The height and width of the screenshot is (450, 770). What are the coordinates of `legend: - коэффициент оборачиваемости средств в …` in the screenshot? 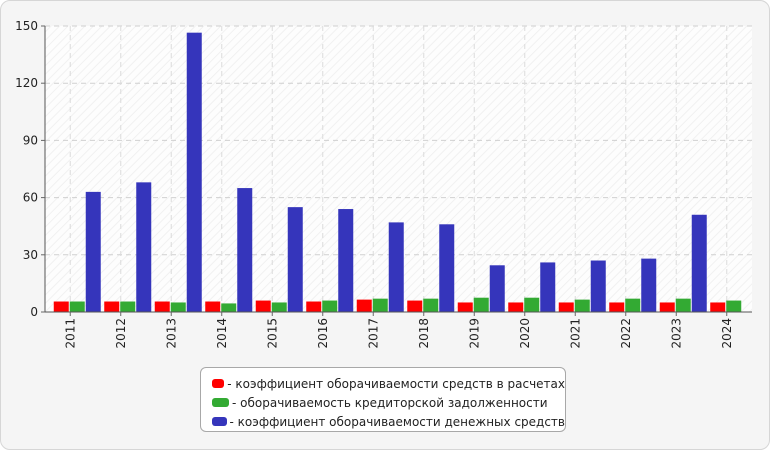 It's located at (383, 399).